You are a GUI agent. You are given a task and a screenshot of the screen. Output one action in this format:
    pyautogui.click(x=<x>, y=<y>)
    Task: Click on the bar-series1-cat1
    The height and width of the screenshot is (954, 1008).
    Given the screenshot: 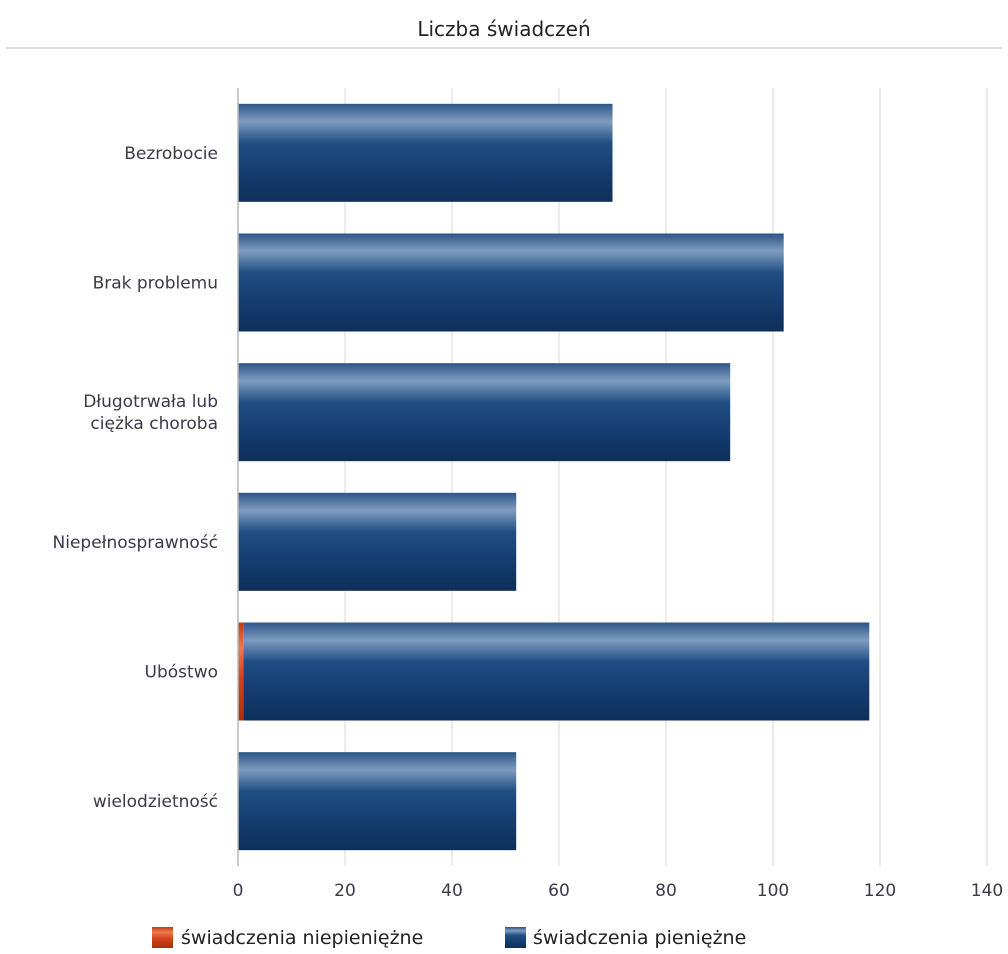 What is the action you would take?
    pyautogui.click(x=511, y=282)
    